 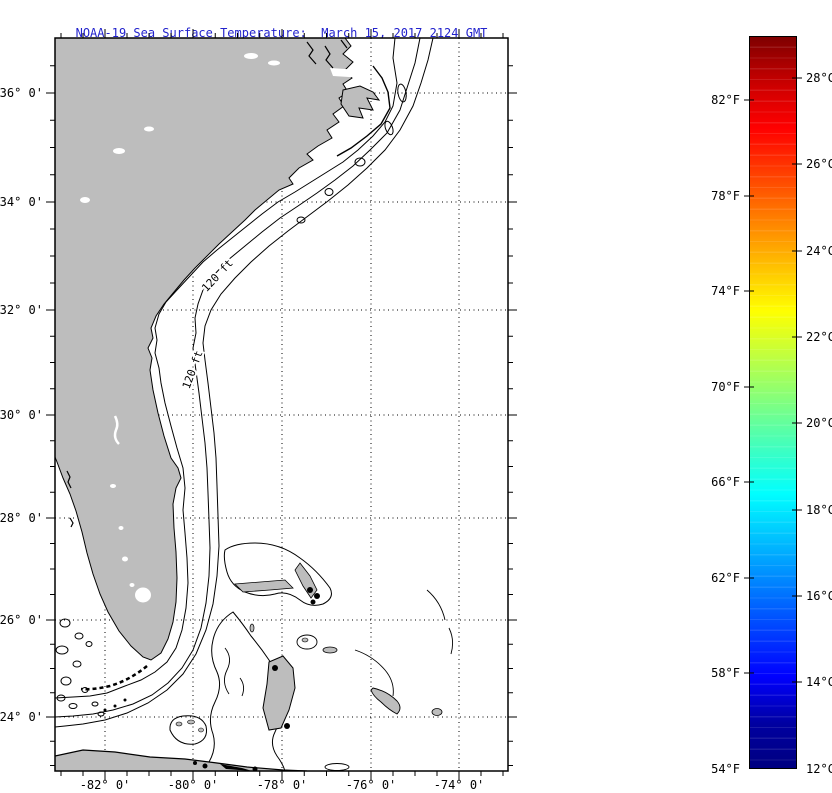 What do you see at coordinates (21, 310) in the screenshot?
I see `y-tick-label: 32° 0'` at bounding box center [21, 310].